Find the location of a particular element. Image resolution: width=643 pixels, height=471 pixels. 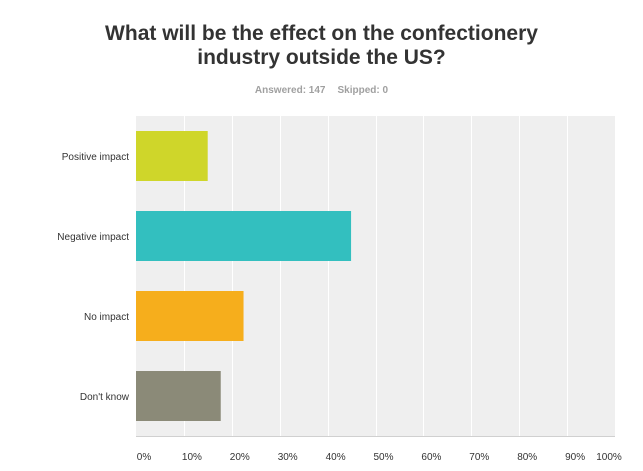

x-tick-label: 30% is located at coordinates (288, 457).